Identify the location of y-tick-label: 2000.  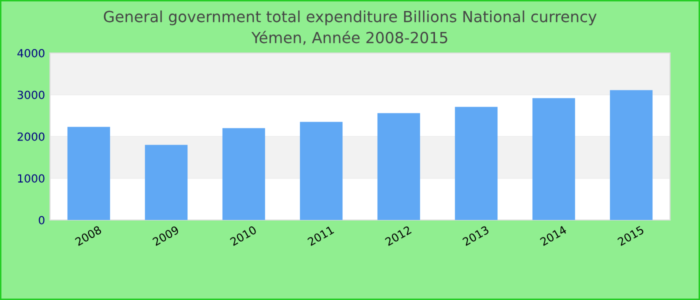
(31, 136).